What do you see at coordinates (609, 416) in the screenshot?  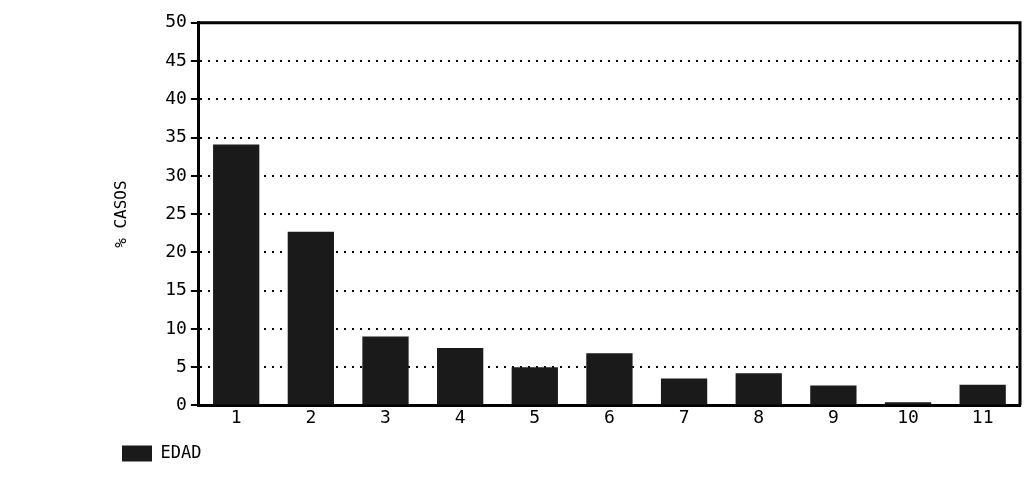 I see `x-tick-label: 6` at bounding box center [609, 416].